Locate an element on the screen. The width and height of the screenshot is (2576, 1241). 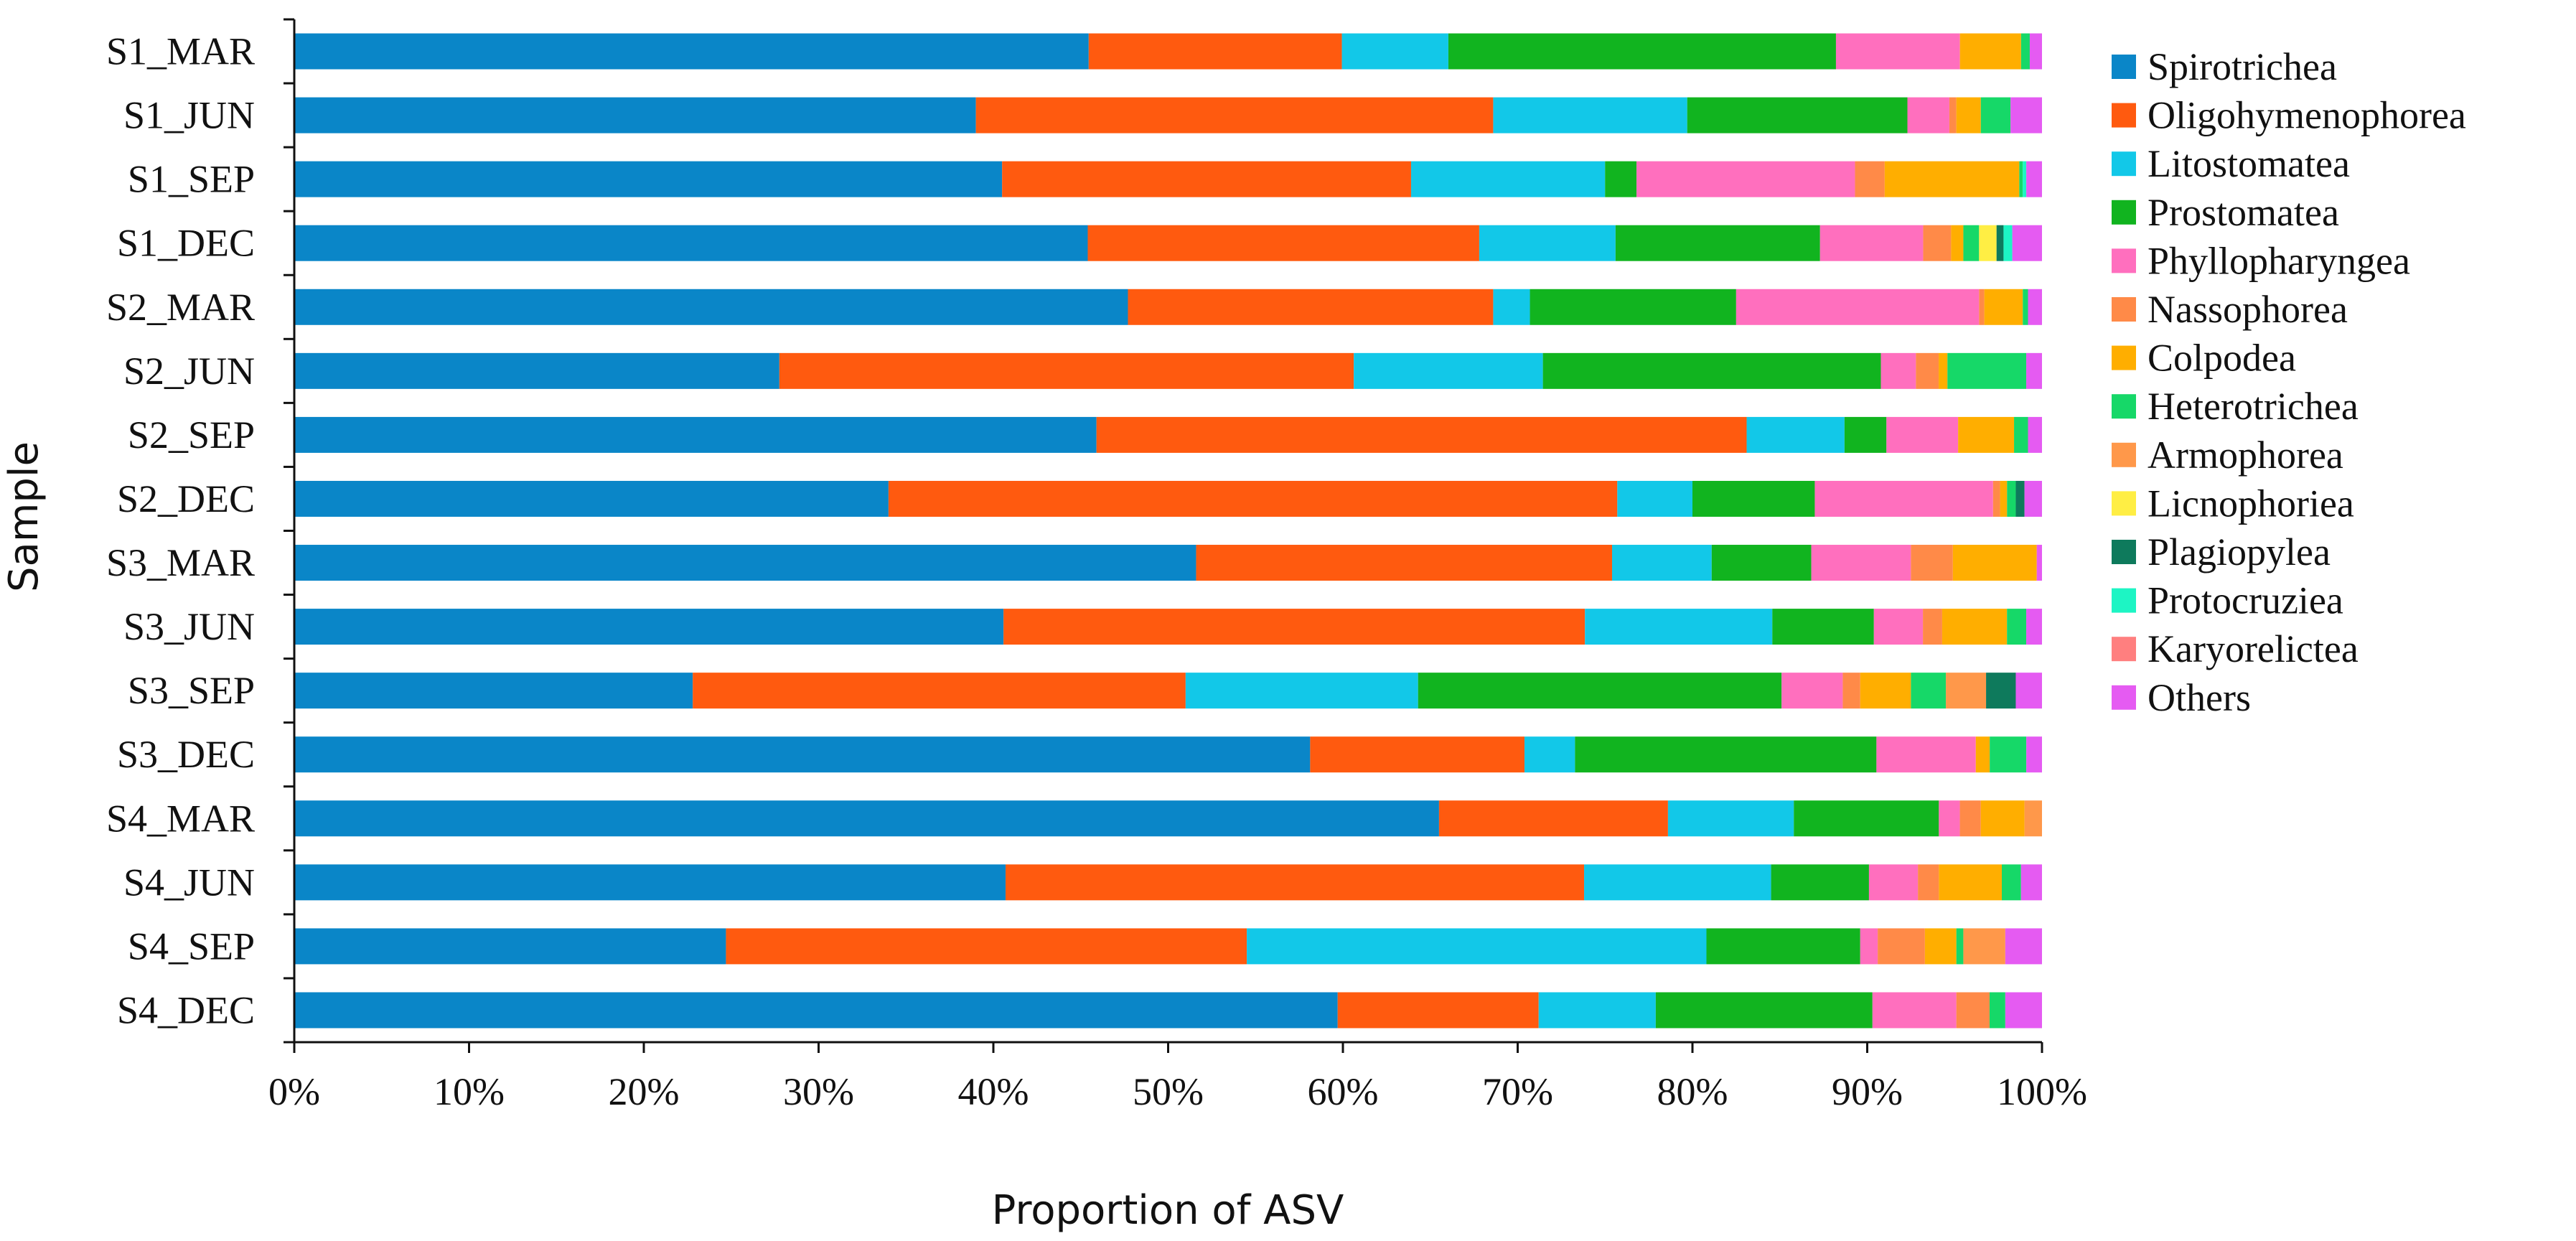
bar-segment-S1_JUN-phyllopharyngea is located at coordinates (1928, 115).